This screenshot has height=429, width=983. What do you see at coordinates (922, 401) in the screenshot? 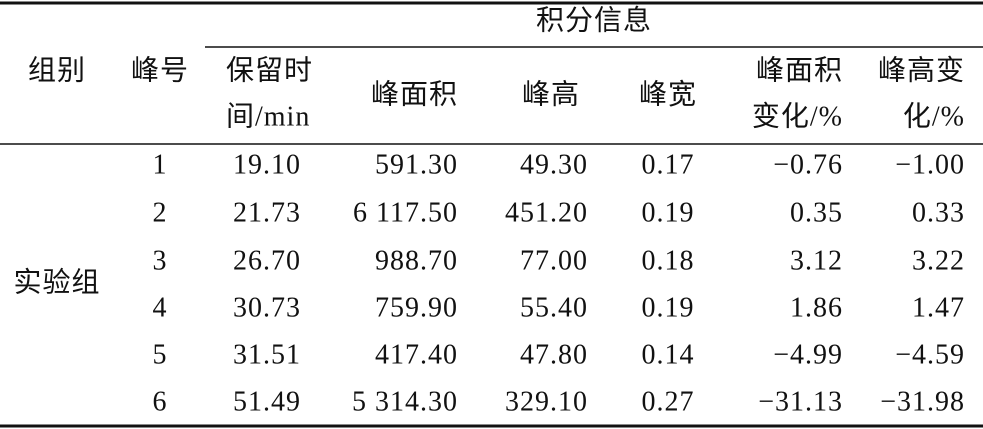
I see `cell: −31.98` at bounding box center [922, 401].